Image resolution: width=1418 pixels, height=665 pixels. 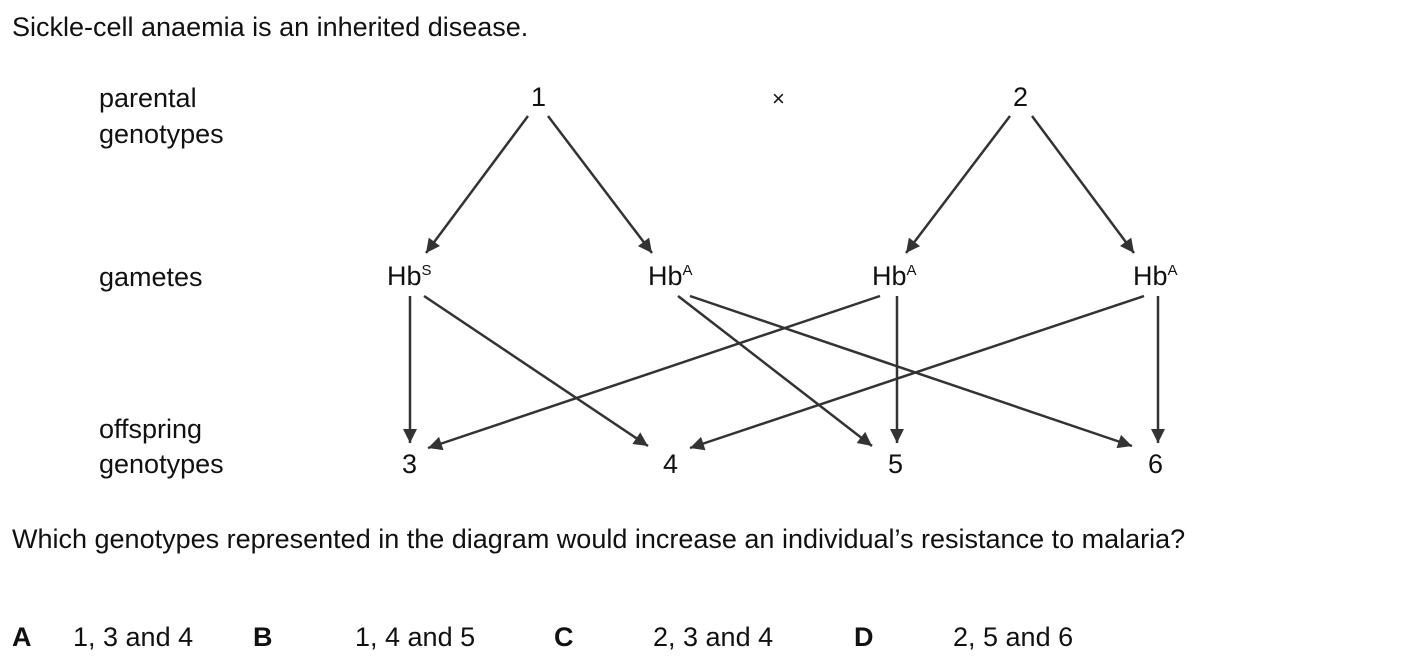 I want to click on parent-2: 2, so click(x=1021, y=97).